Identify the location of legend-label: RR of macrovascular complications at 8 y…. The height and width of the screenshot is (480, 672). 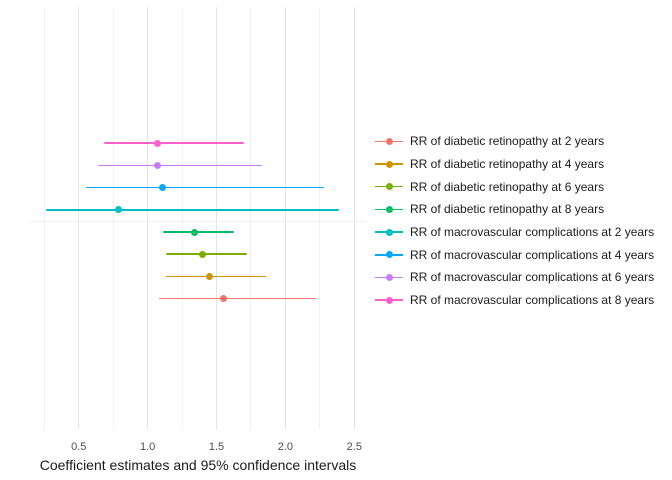
(532, 300).